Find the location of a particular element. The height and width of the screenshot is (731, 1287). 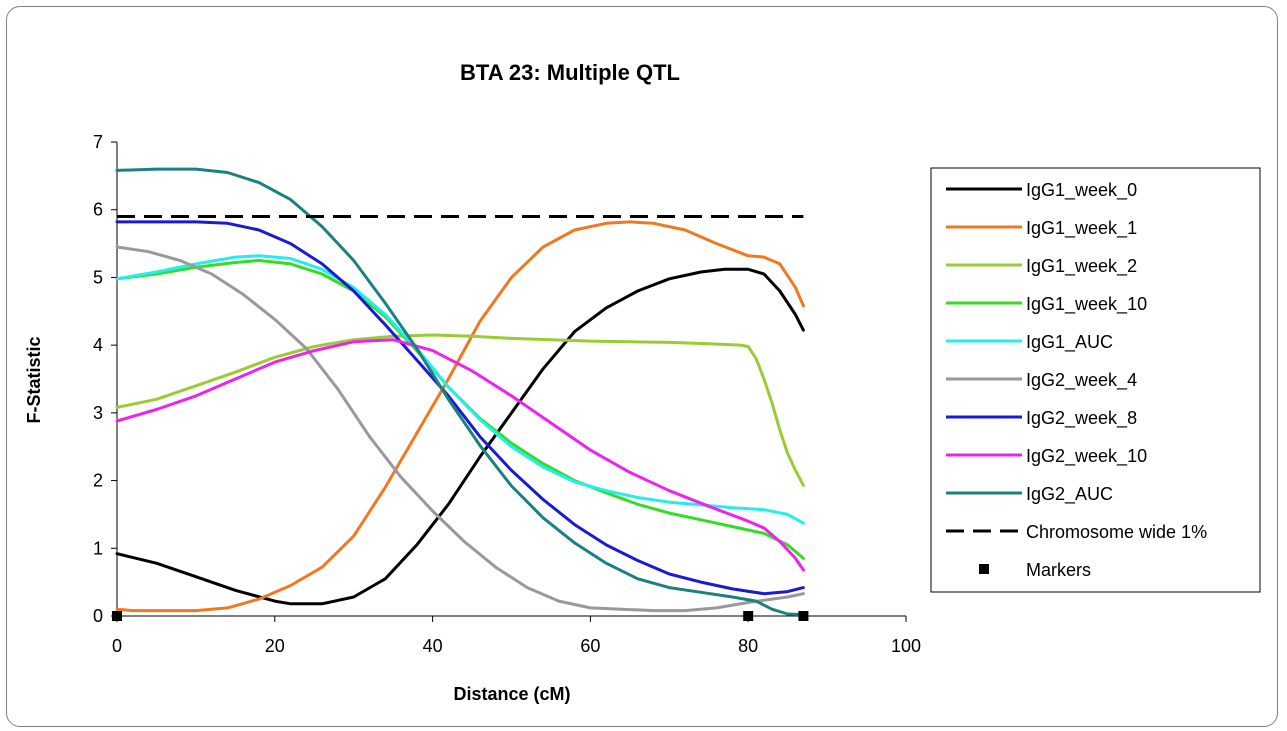

y-axis-title: F-Statistic is located at coordinates (34, 379).